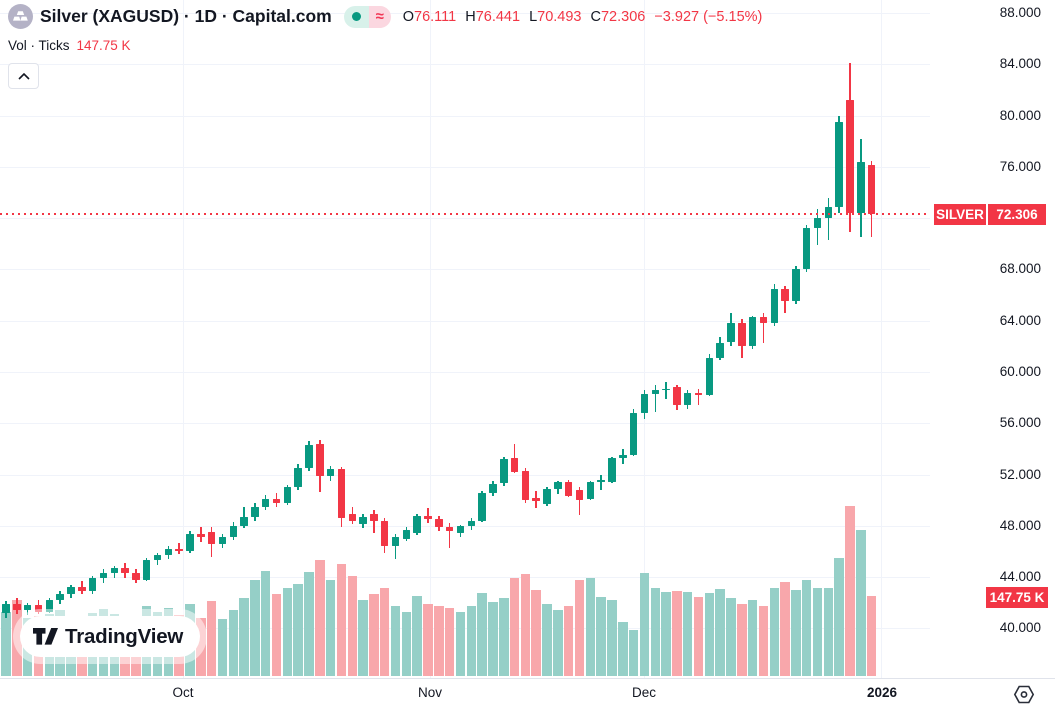  What do you see at coordinates (881, 339) in the screenshot?
I see `month-gridline` at bounding box center [881, 339].